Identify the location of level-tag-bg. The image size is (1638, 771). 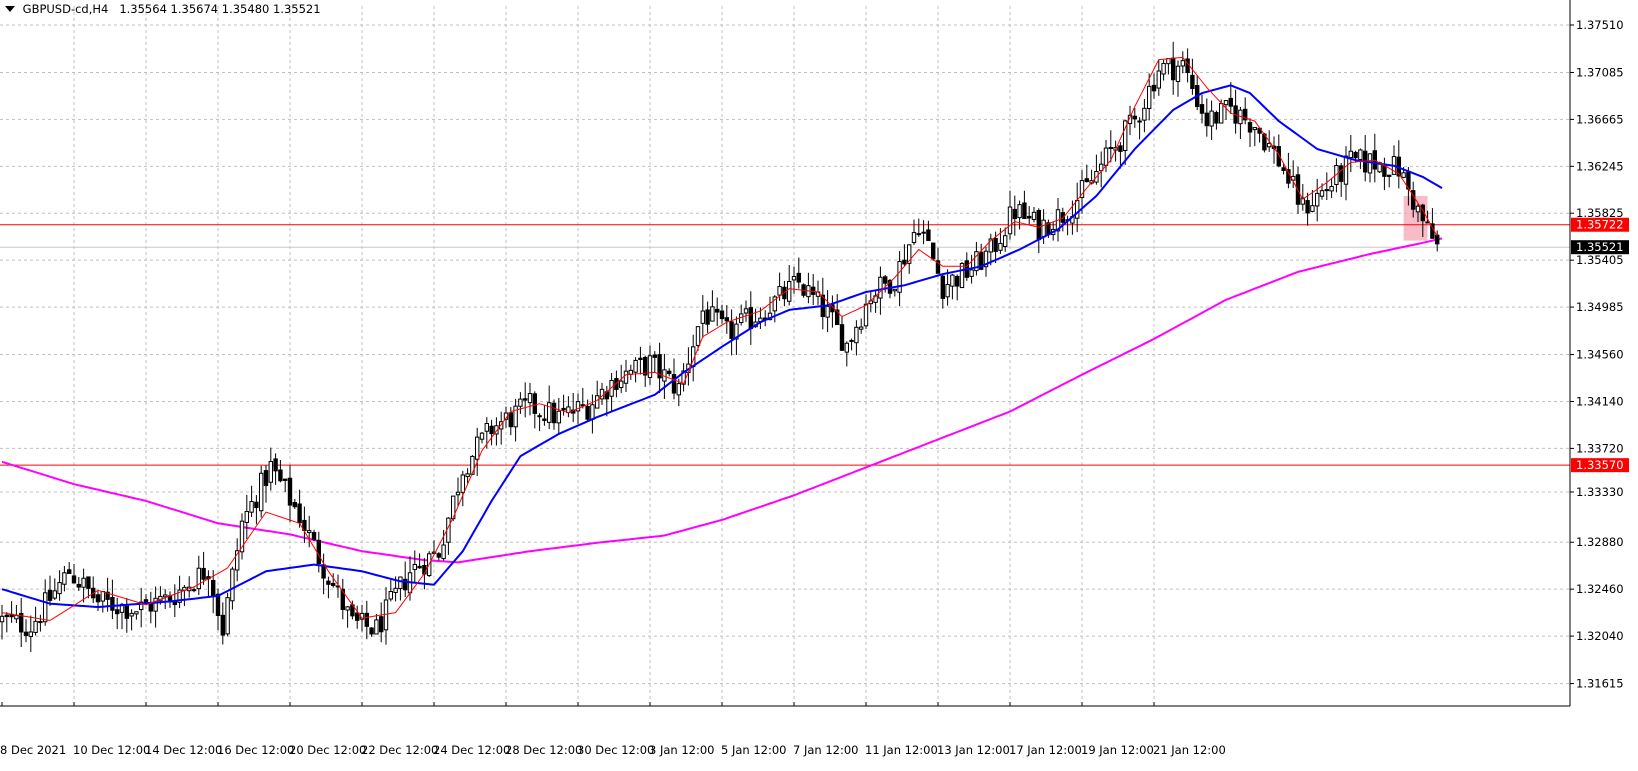
(1600, 465).